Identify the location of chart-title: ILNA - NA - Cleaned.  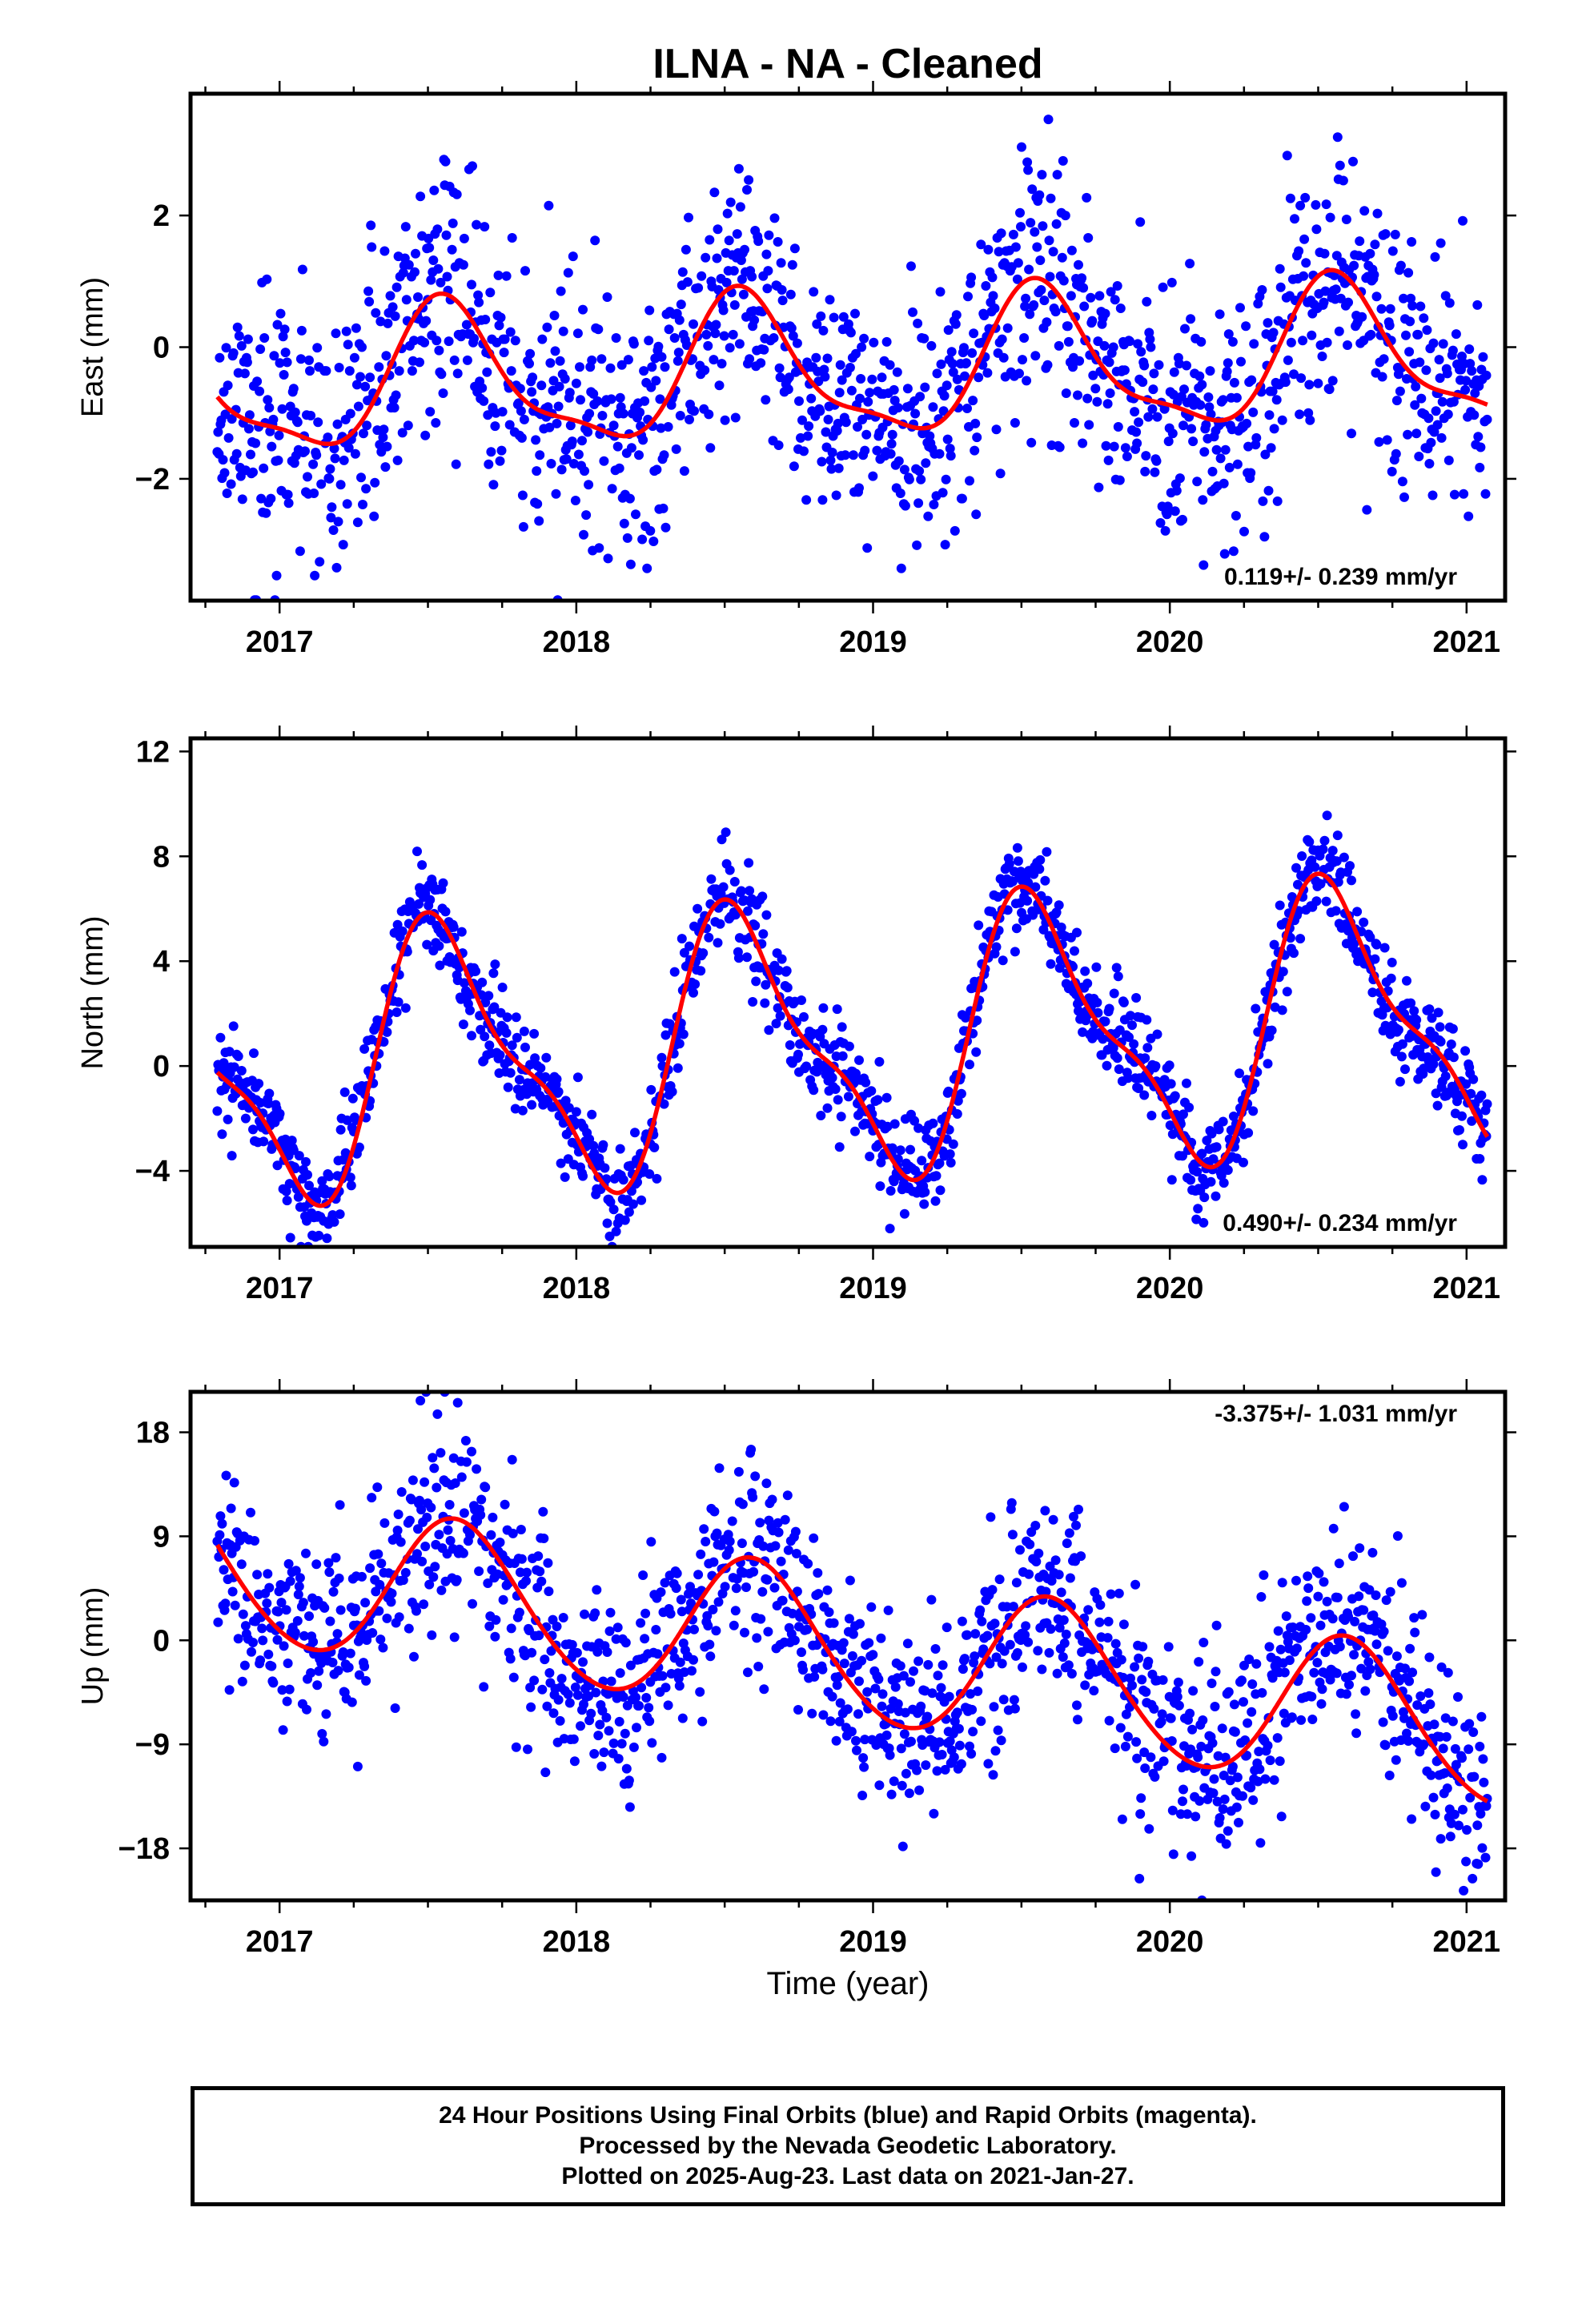
(847, 64).